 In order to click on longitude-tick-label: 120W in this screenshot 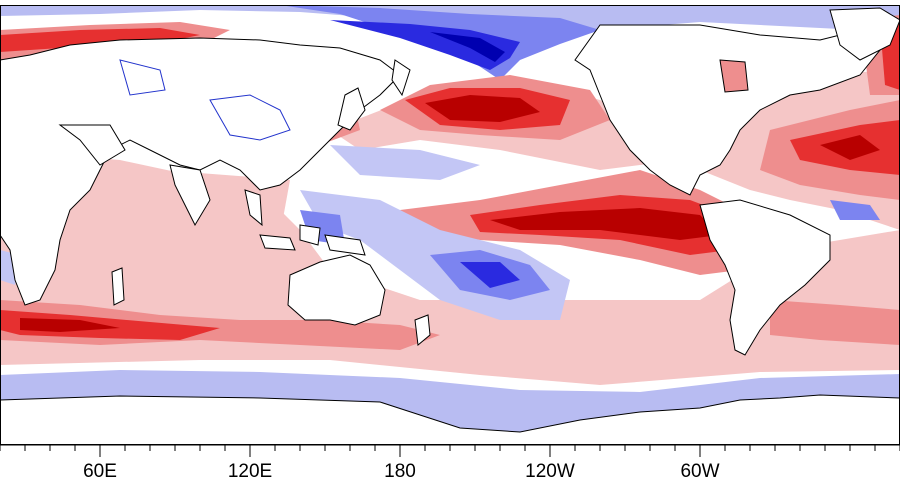, I will do `click(550, 471)`.